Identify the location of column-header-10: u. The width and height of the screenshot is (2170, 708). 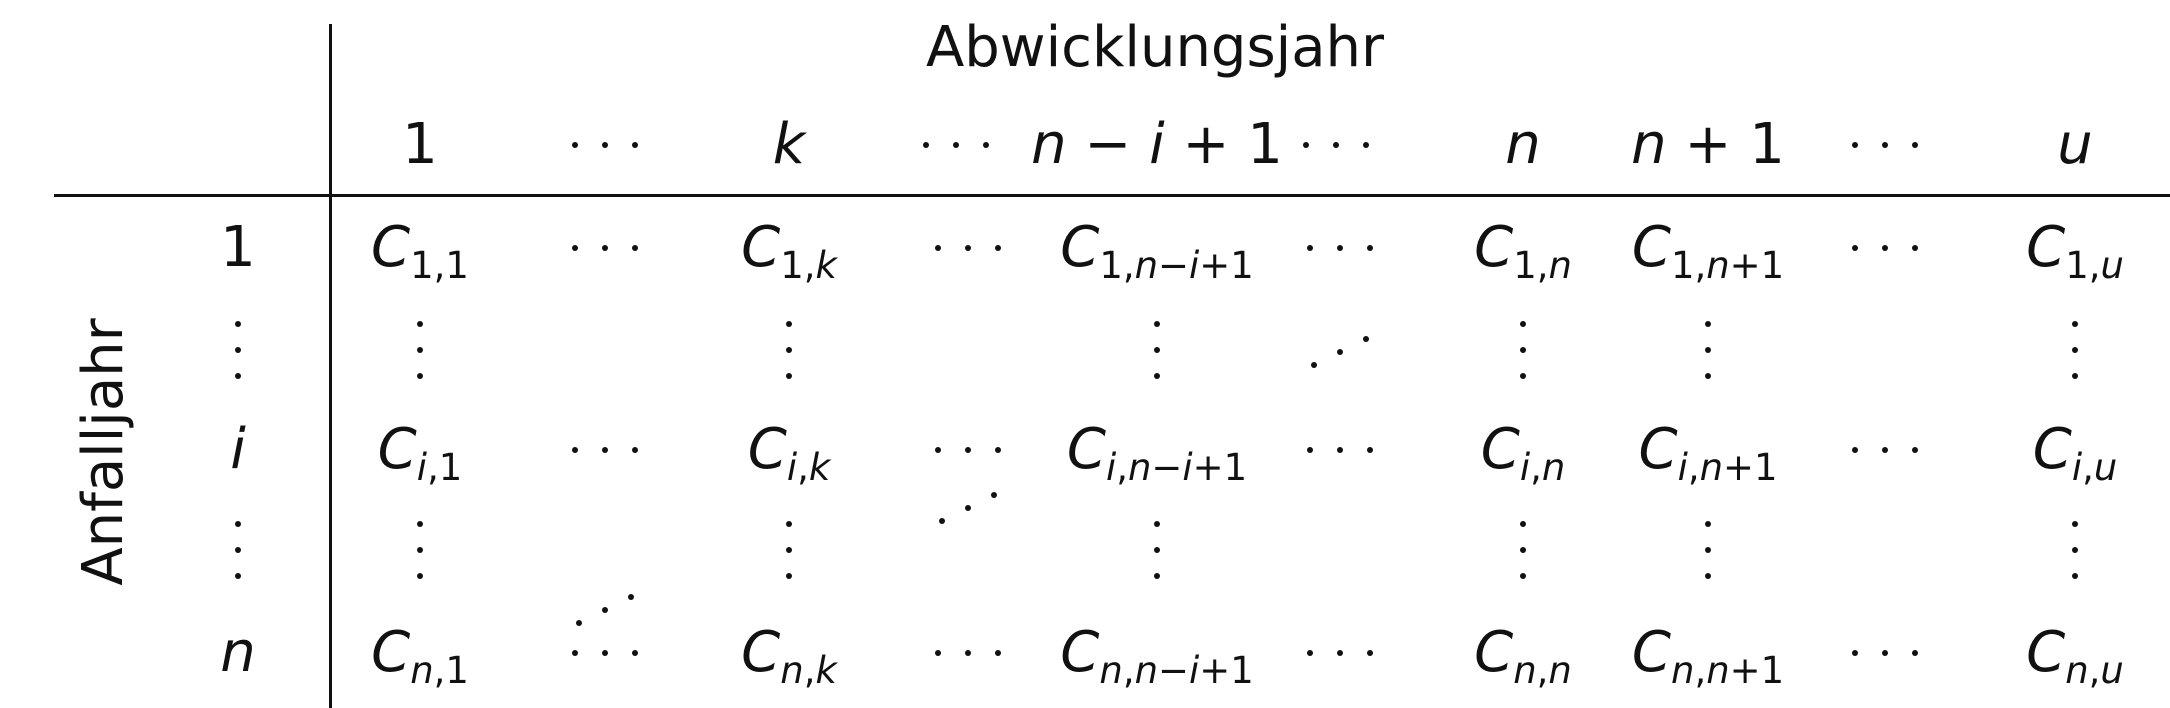
(2075, 144).